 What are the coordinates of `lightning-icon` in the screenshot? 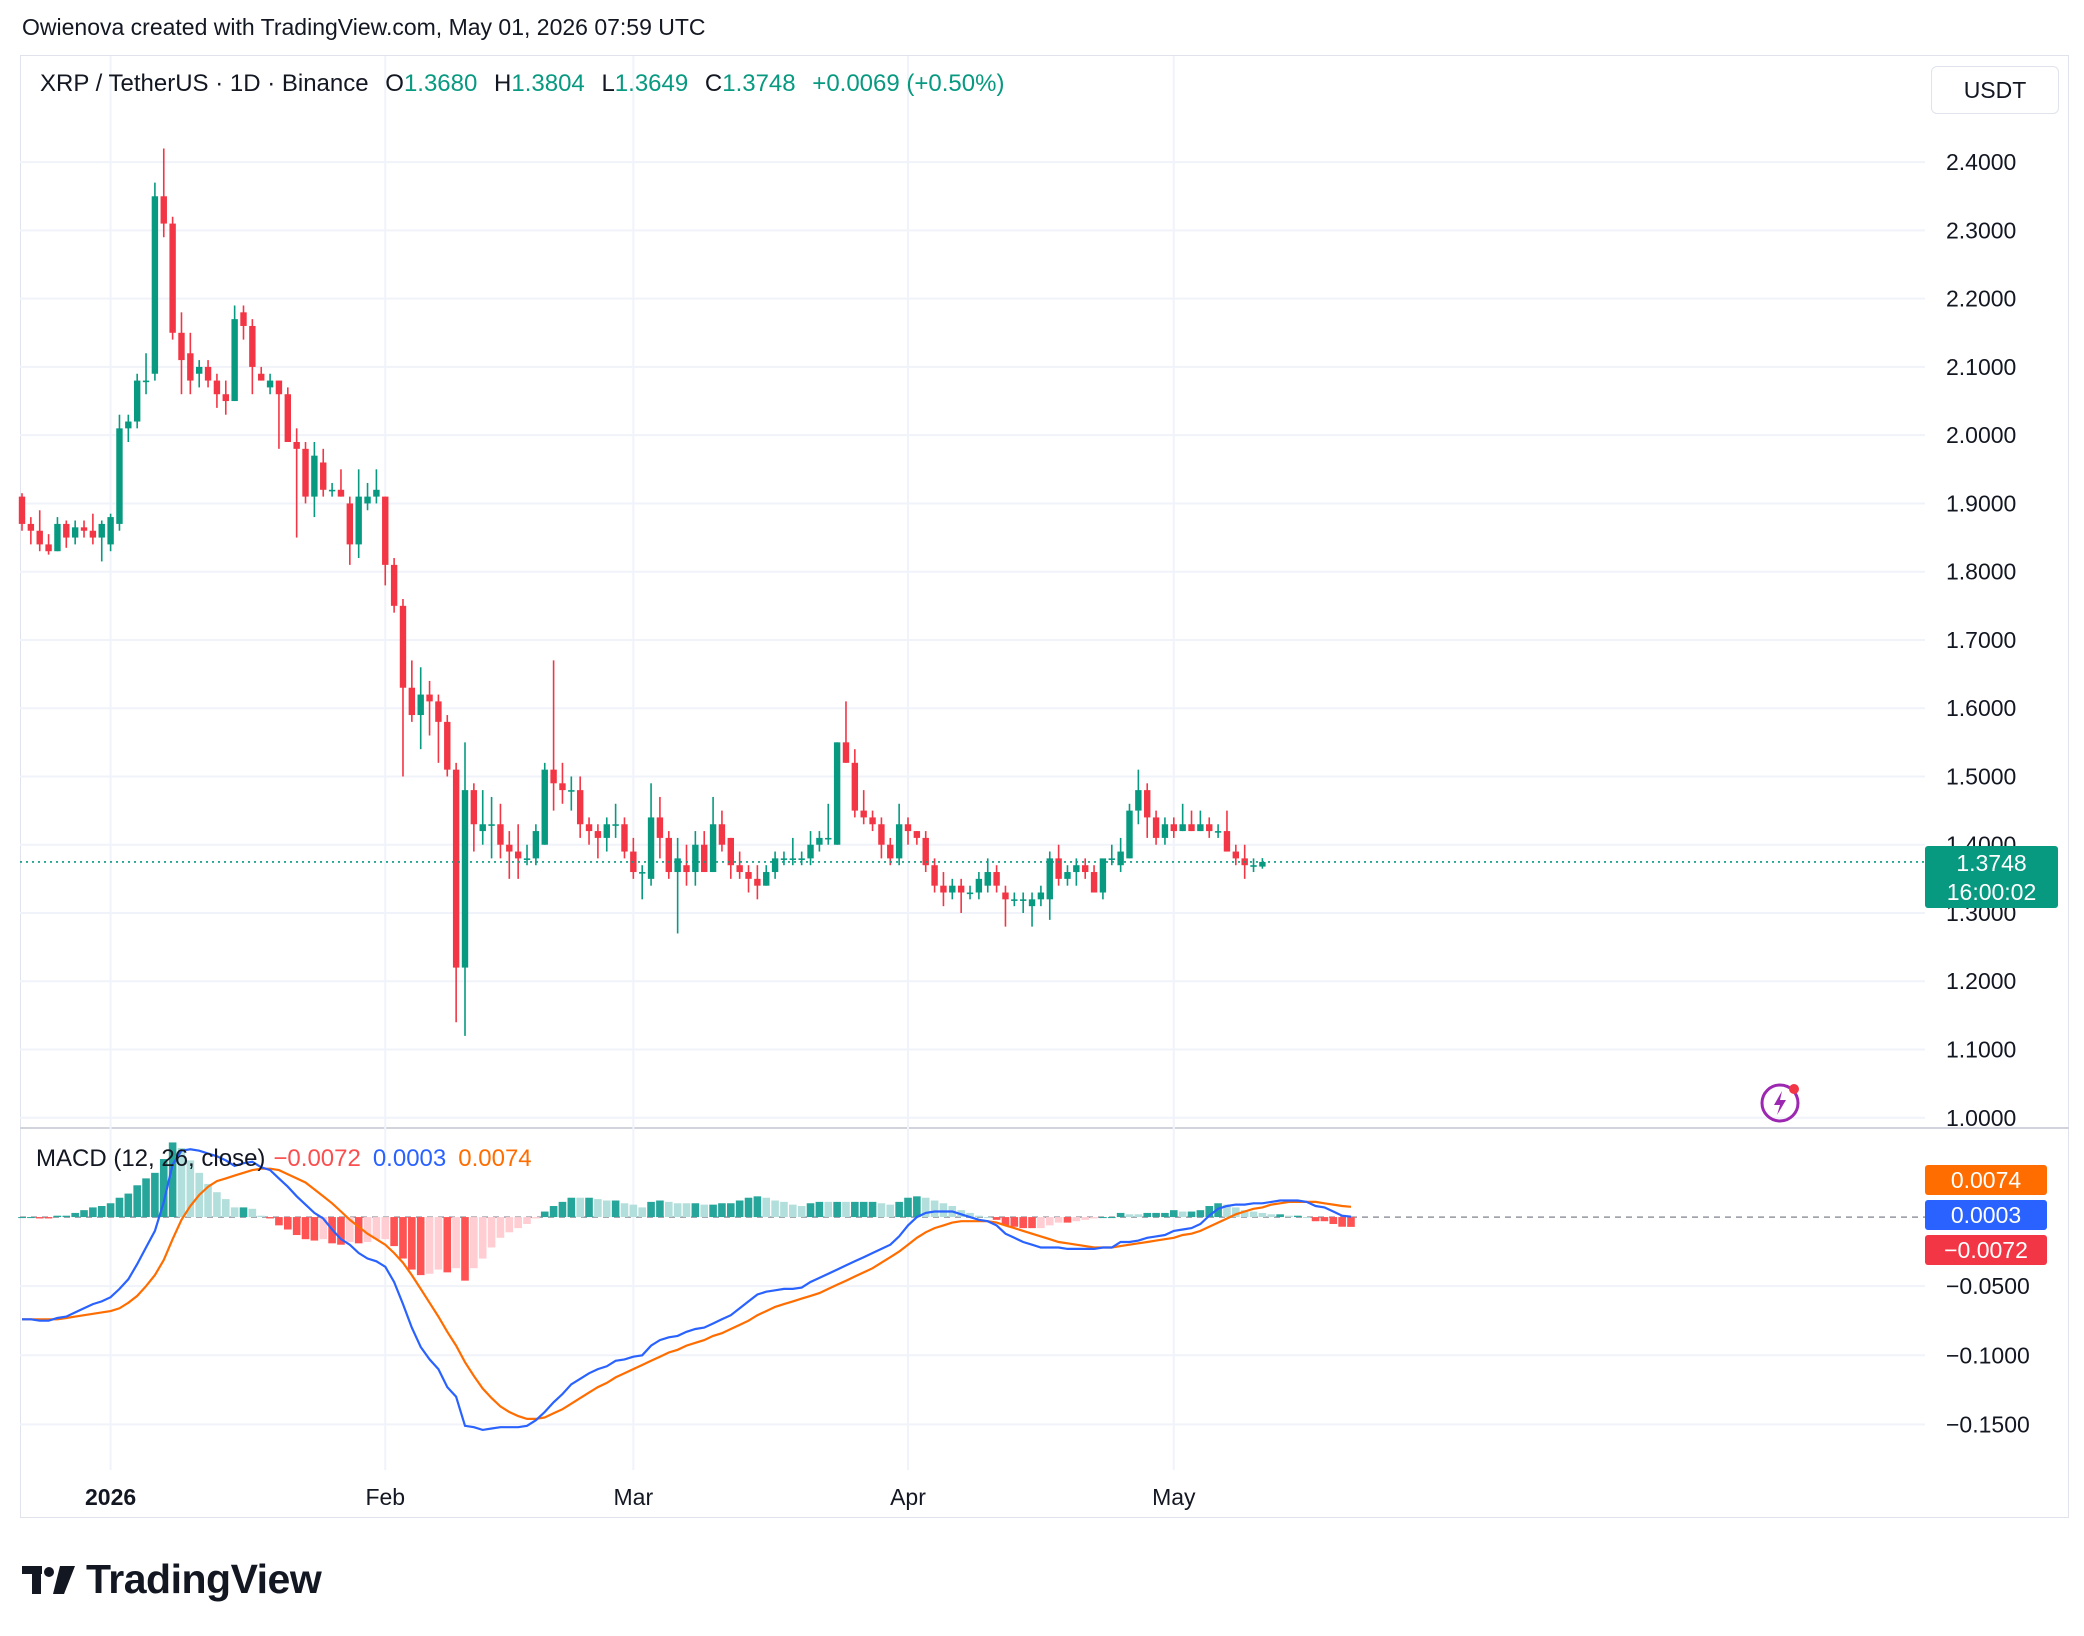 It's located at (1781, 1102).